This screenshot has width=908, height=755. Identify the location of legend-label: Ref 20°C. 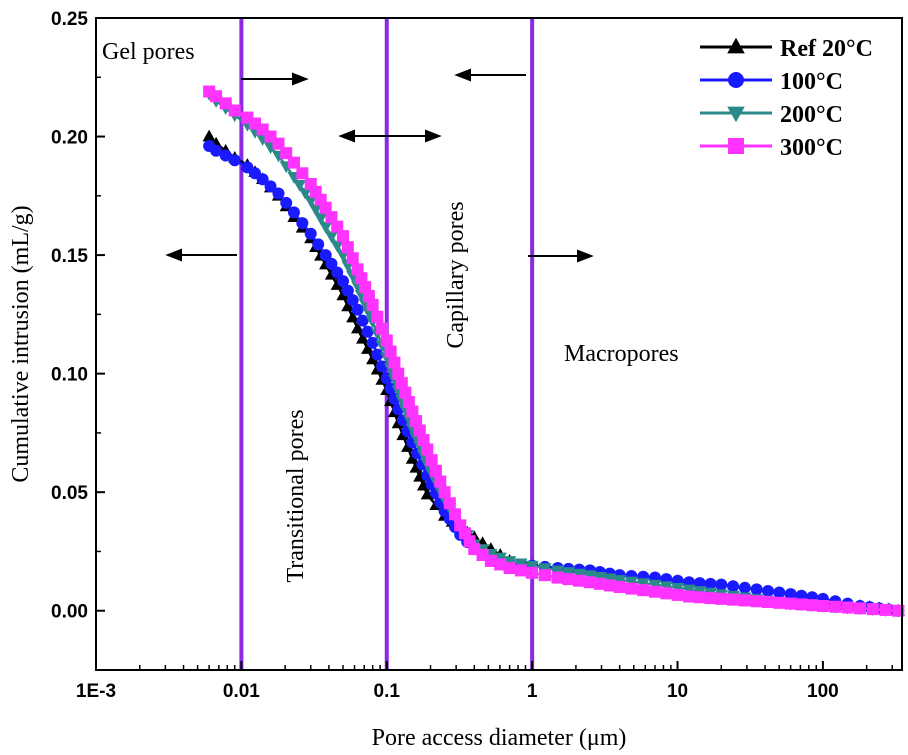
(826, 49).